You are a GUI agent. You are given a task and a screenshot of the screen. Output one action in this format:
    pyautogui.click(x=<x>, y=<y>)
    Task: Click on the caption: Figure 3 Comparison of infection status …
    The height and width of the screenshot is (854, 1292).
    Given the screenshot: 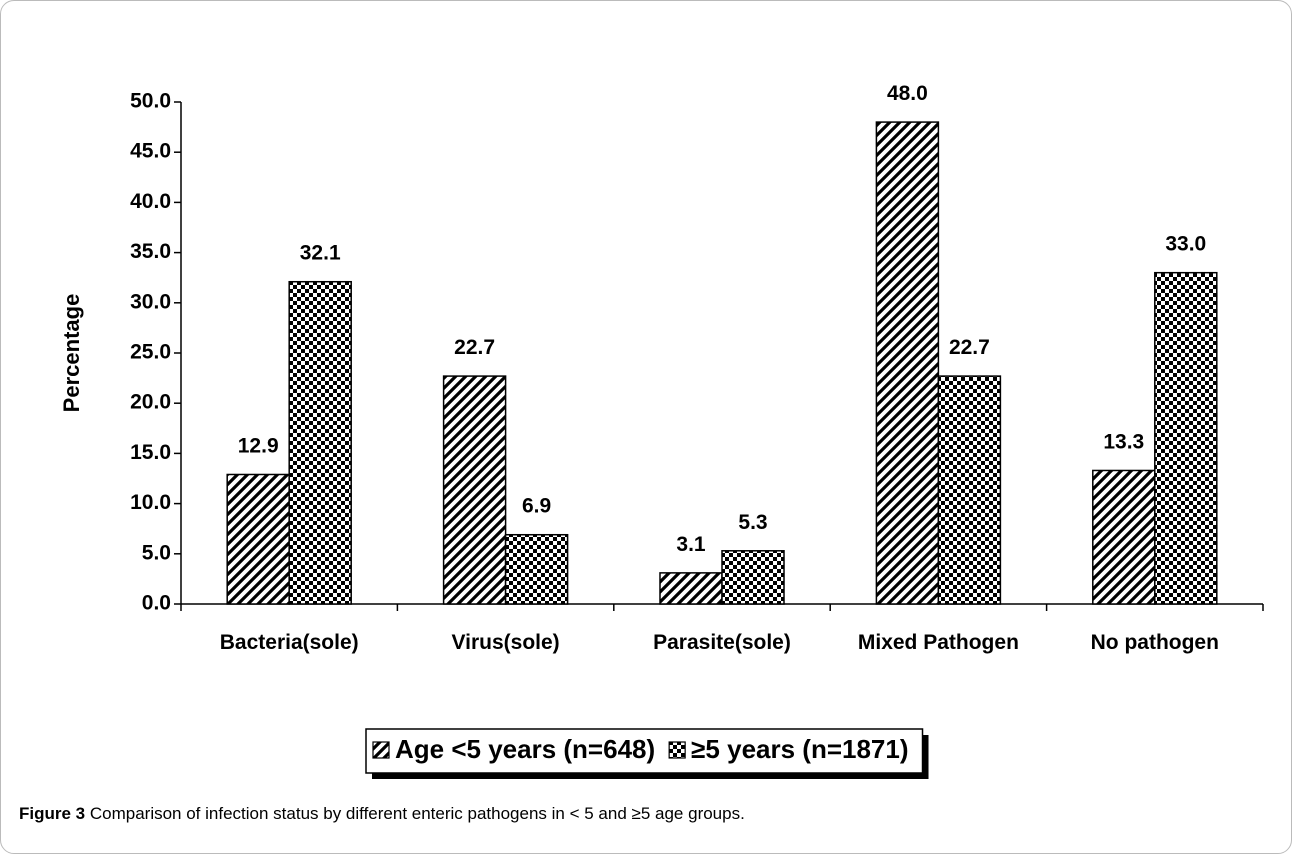 What is the action you would take?
    pyautogui.click(x=382, y=814)
    